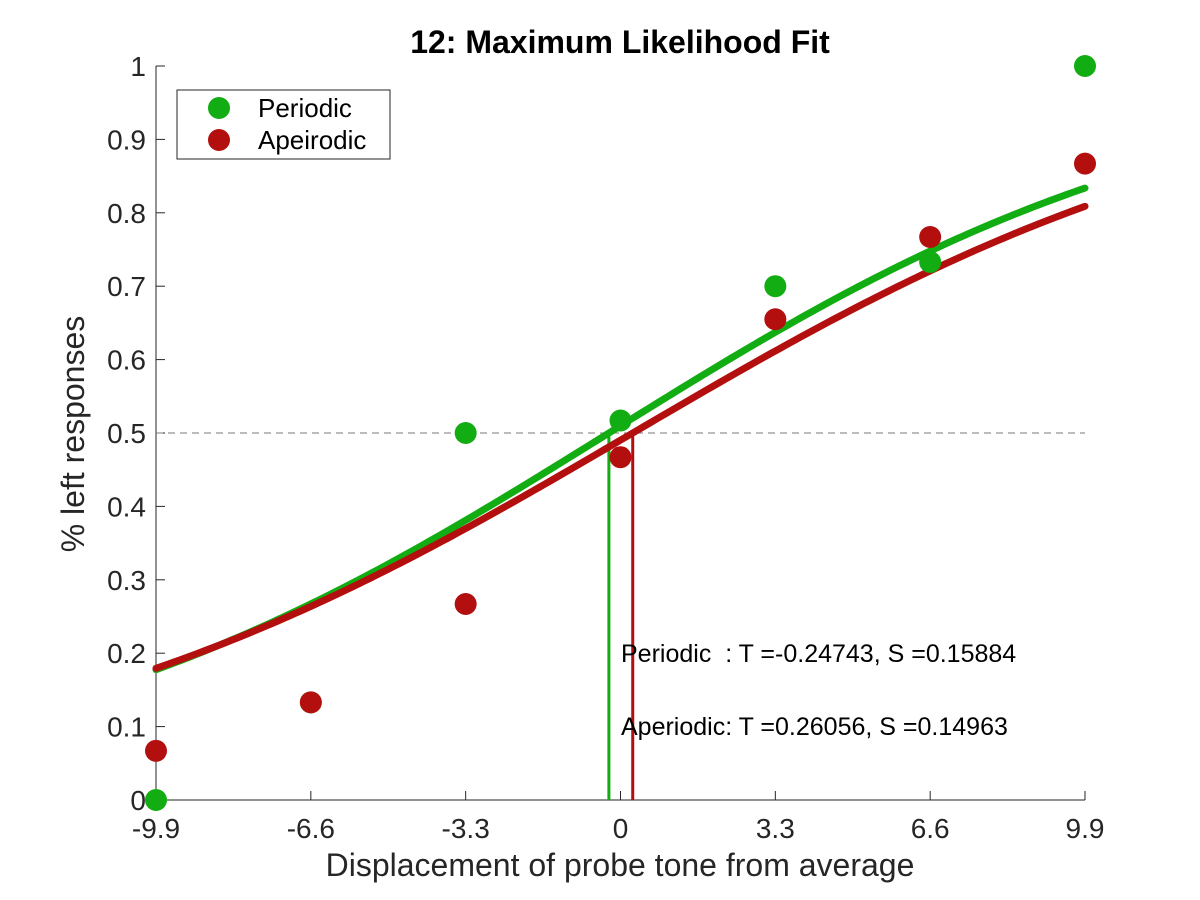 Image resolution: width=1200 pixels, height=900 pixels. What do you see at coordinates (126, 360) in the screenshot?
I see `y-tick-label: 0.6` at bounding box center [126, 360].